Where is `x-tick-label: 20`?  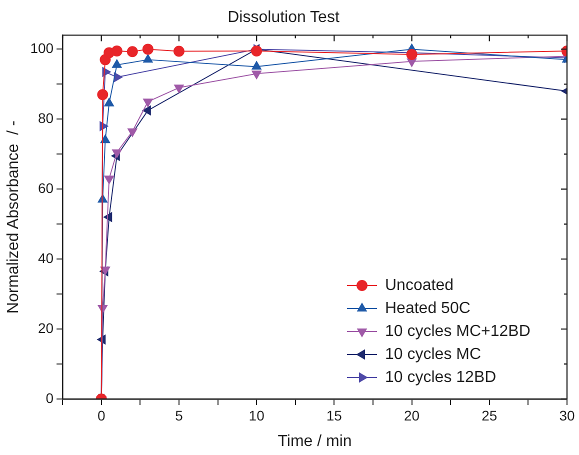 x-tick-label: 20 is located at coordinates (412, 415).